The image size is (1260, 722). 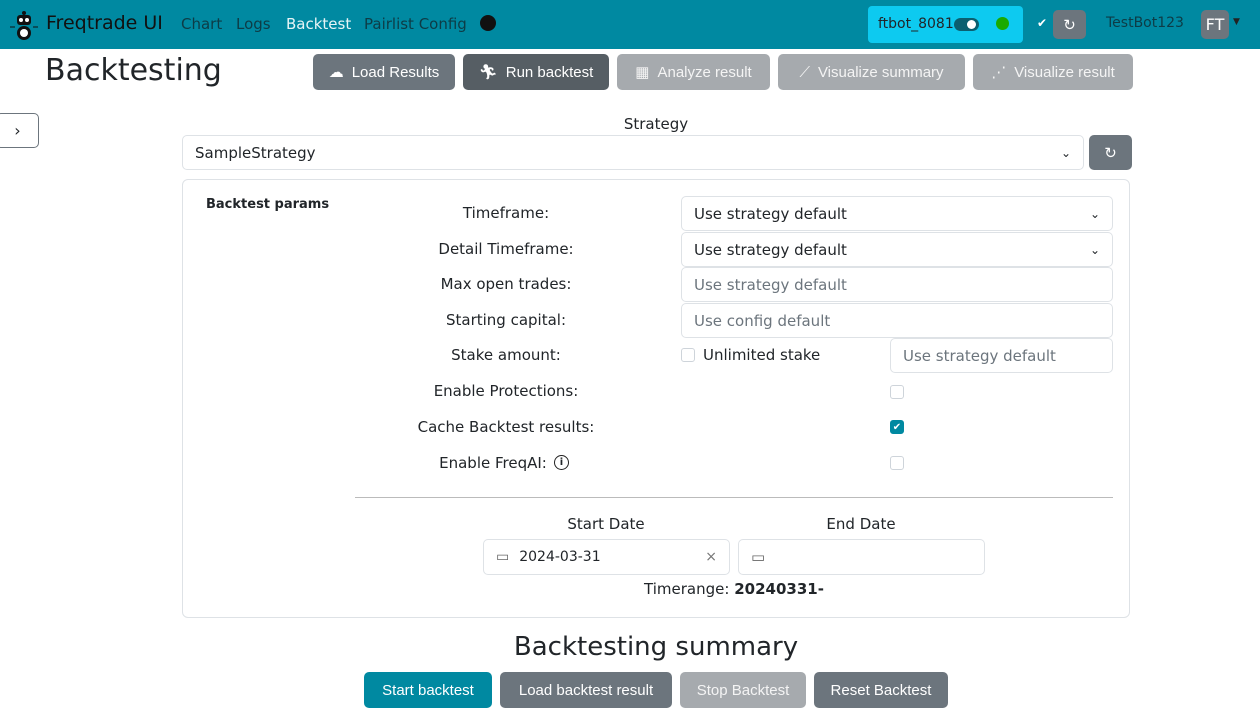 I want to click on brand: Freqtrade UI, so click(x=104, y=23).